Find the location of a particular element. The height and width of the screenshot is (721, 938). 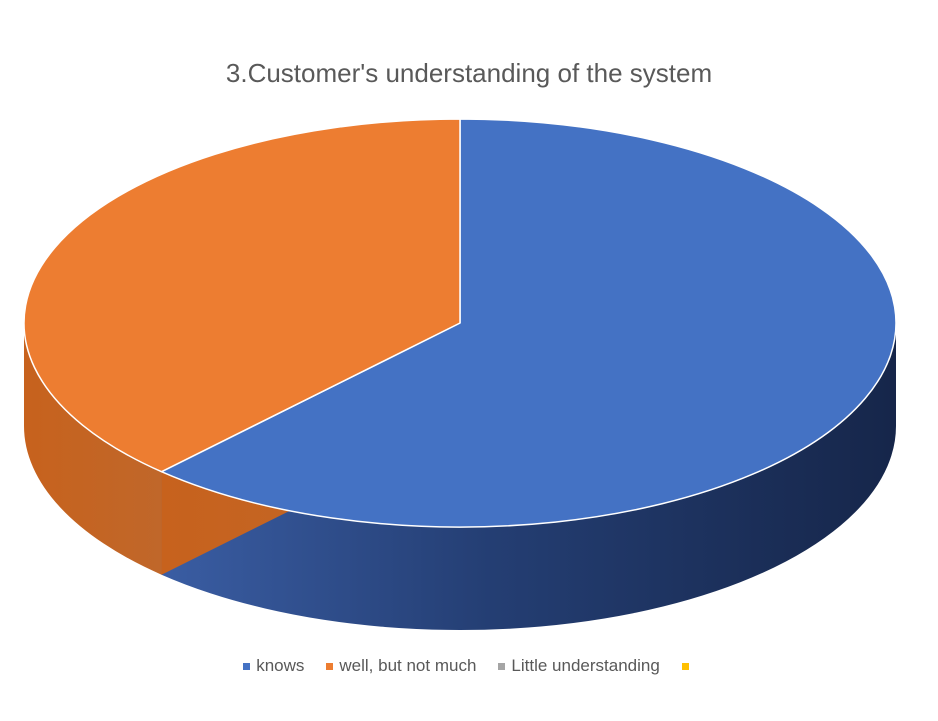

legend-swatch-little-understanding is located at coordinates (502, 666).